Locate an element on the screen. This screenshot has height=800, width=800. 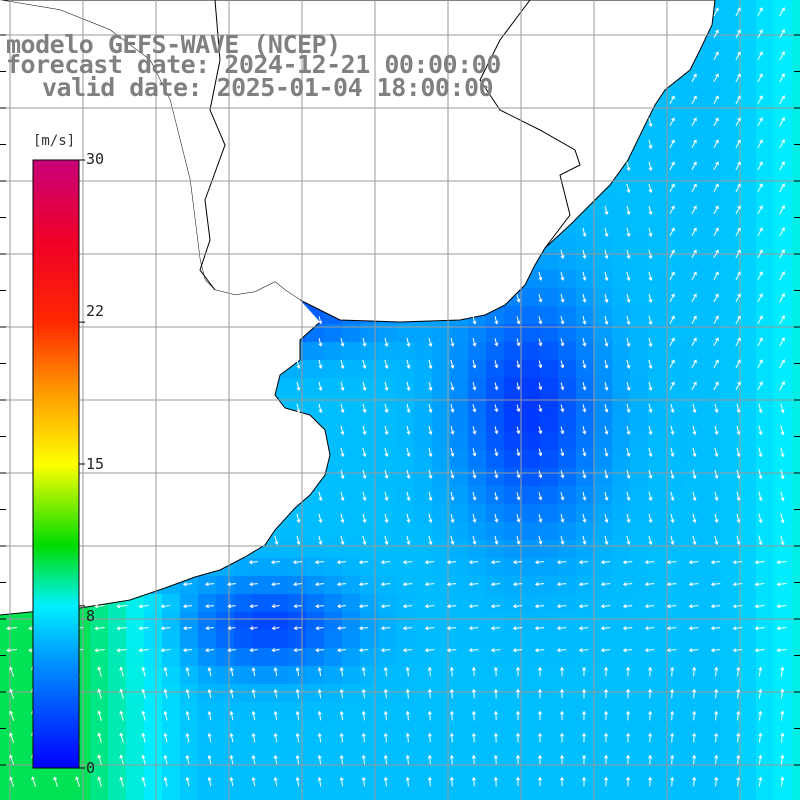
colorbar-tick-0: 0 is located at coordinates (91, 768).